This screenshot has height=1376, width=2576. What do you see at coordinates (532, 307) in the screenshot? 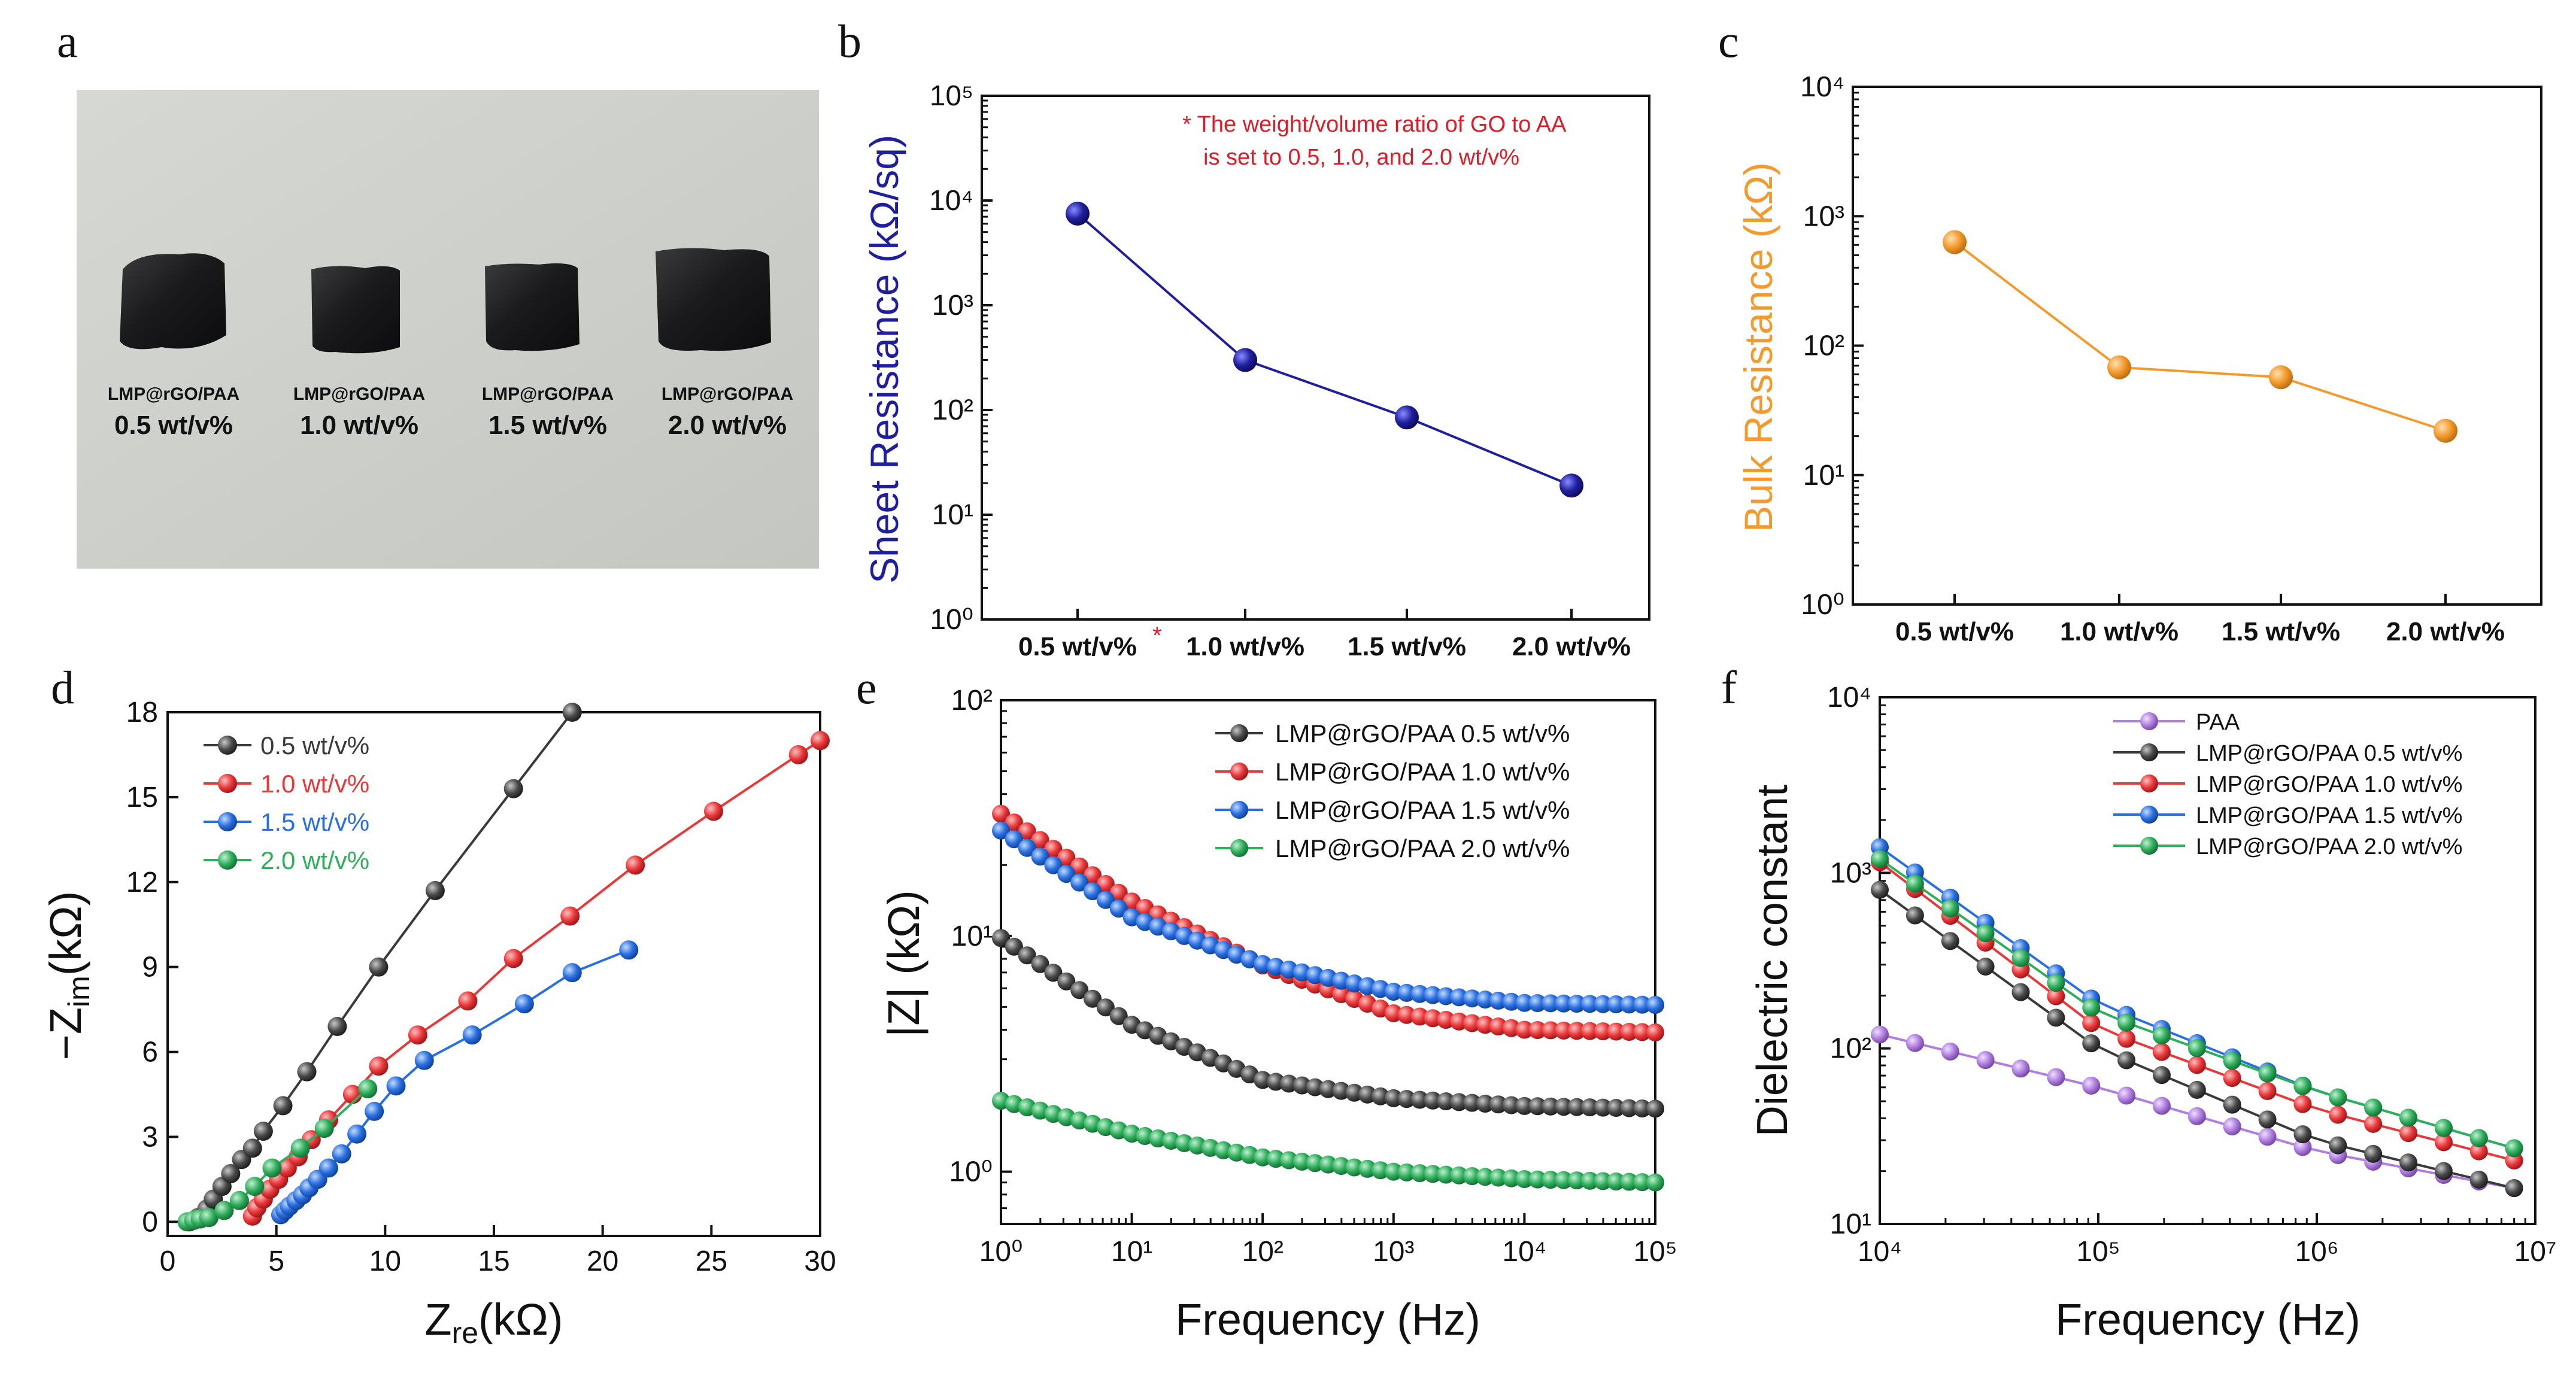
I see `sample-1.5` at bounding box center [532, 307].